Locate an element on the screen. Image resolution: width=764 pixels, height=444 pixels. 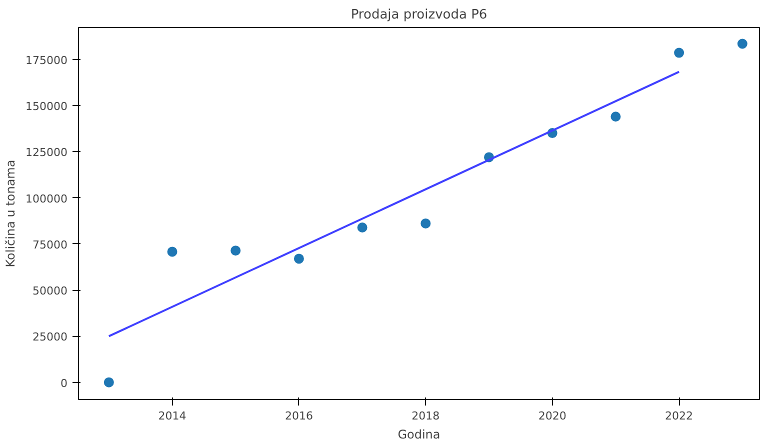
y-tick-label: 125000 is located at coordinates (47, 153).